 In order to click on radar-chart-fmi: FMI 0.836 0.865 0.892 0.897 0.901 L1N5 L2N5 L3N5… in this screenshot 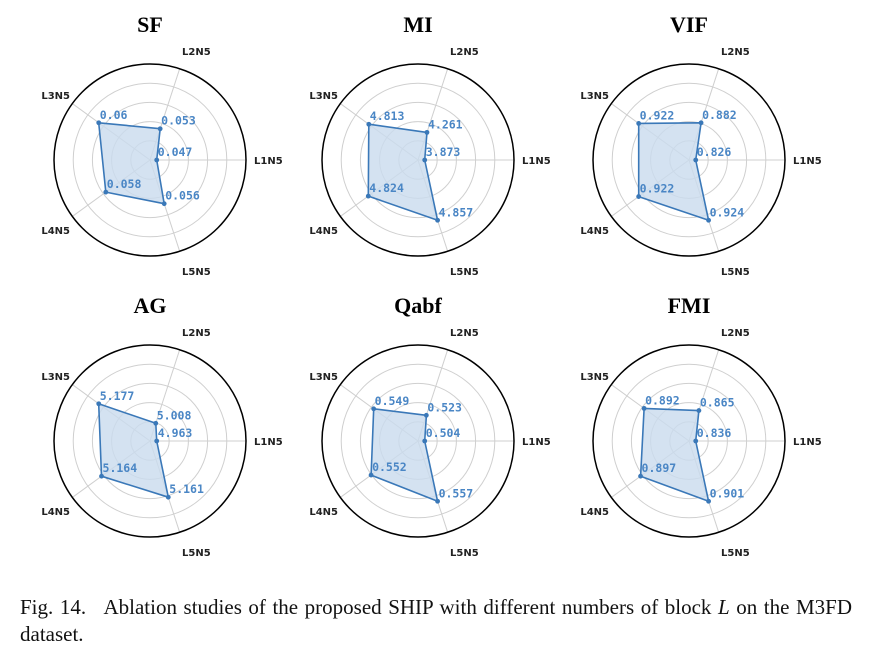, I will do `click(700, 426)`.